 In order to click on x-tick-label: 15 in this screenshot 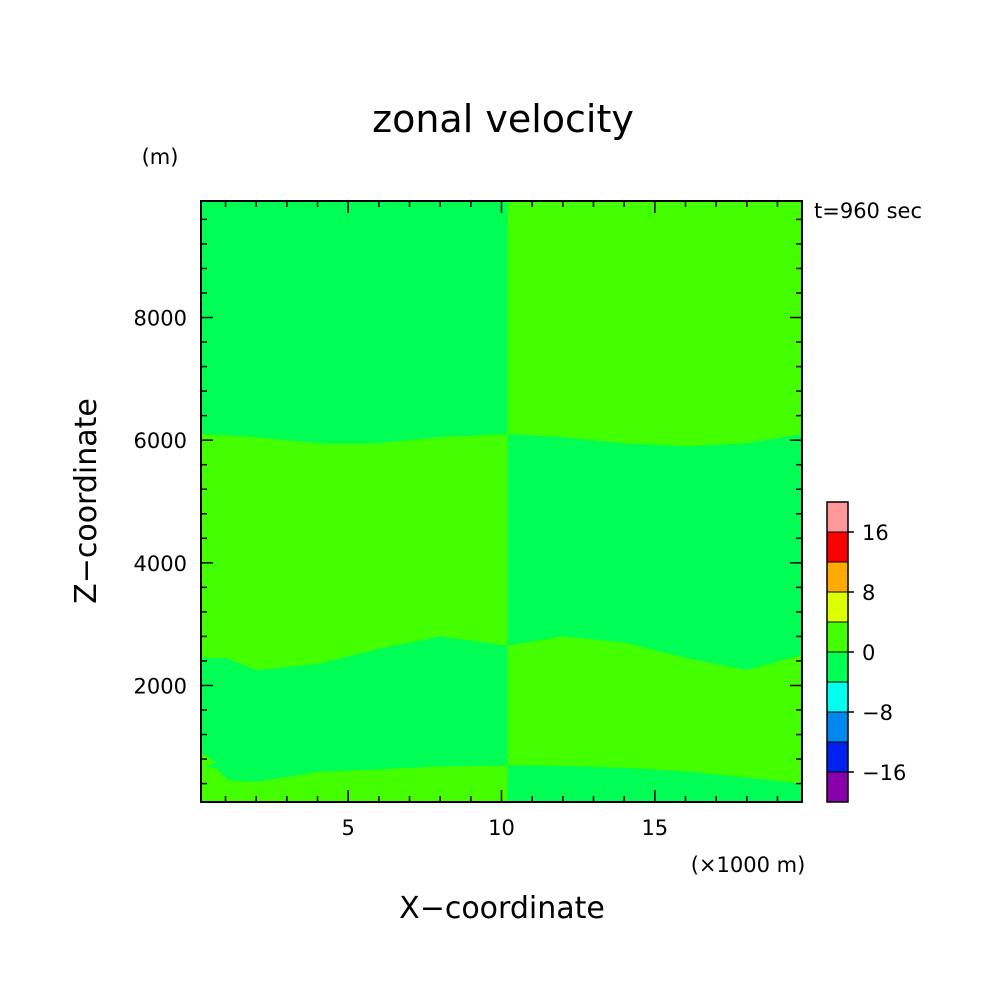, I will do `click(654, 828)`.